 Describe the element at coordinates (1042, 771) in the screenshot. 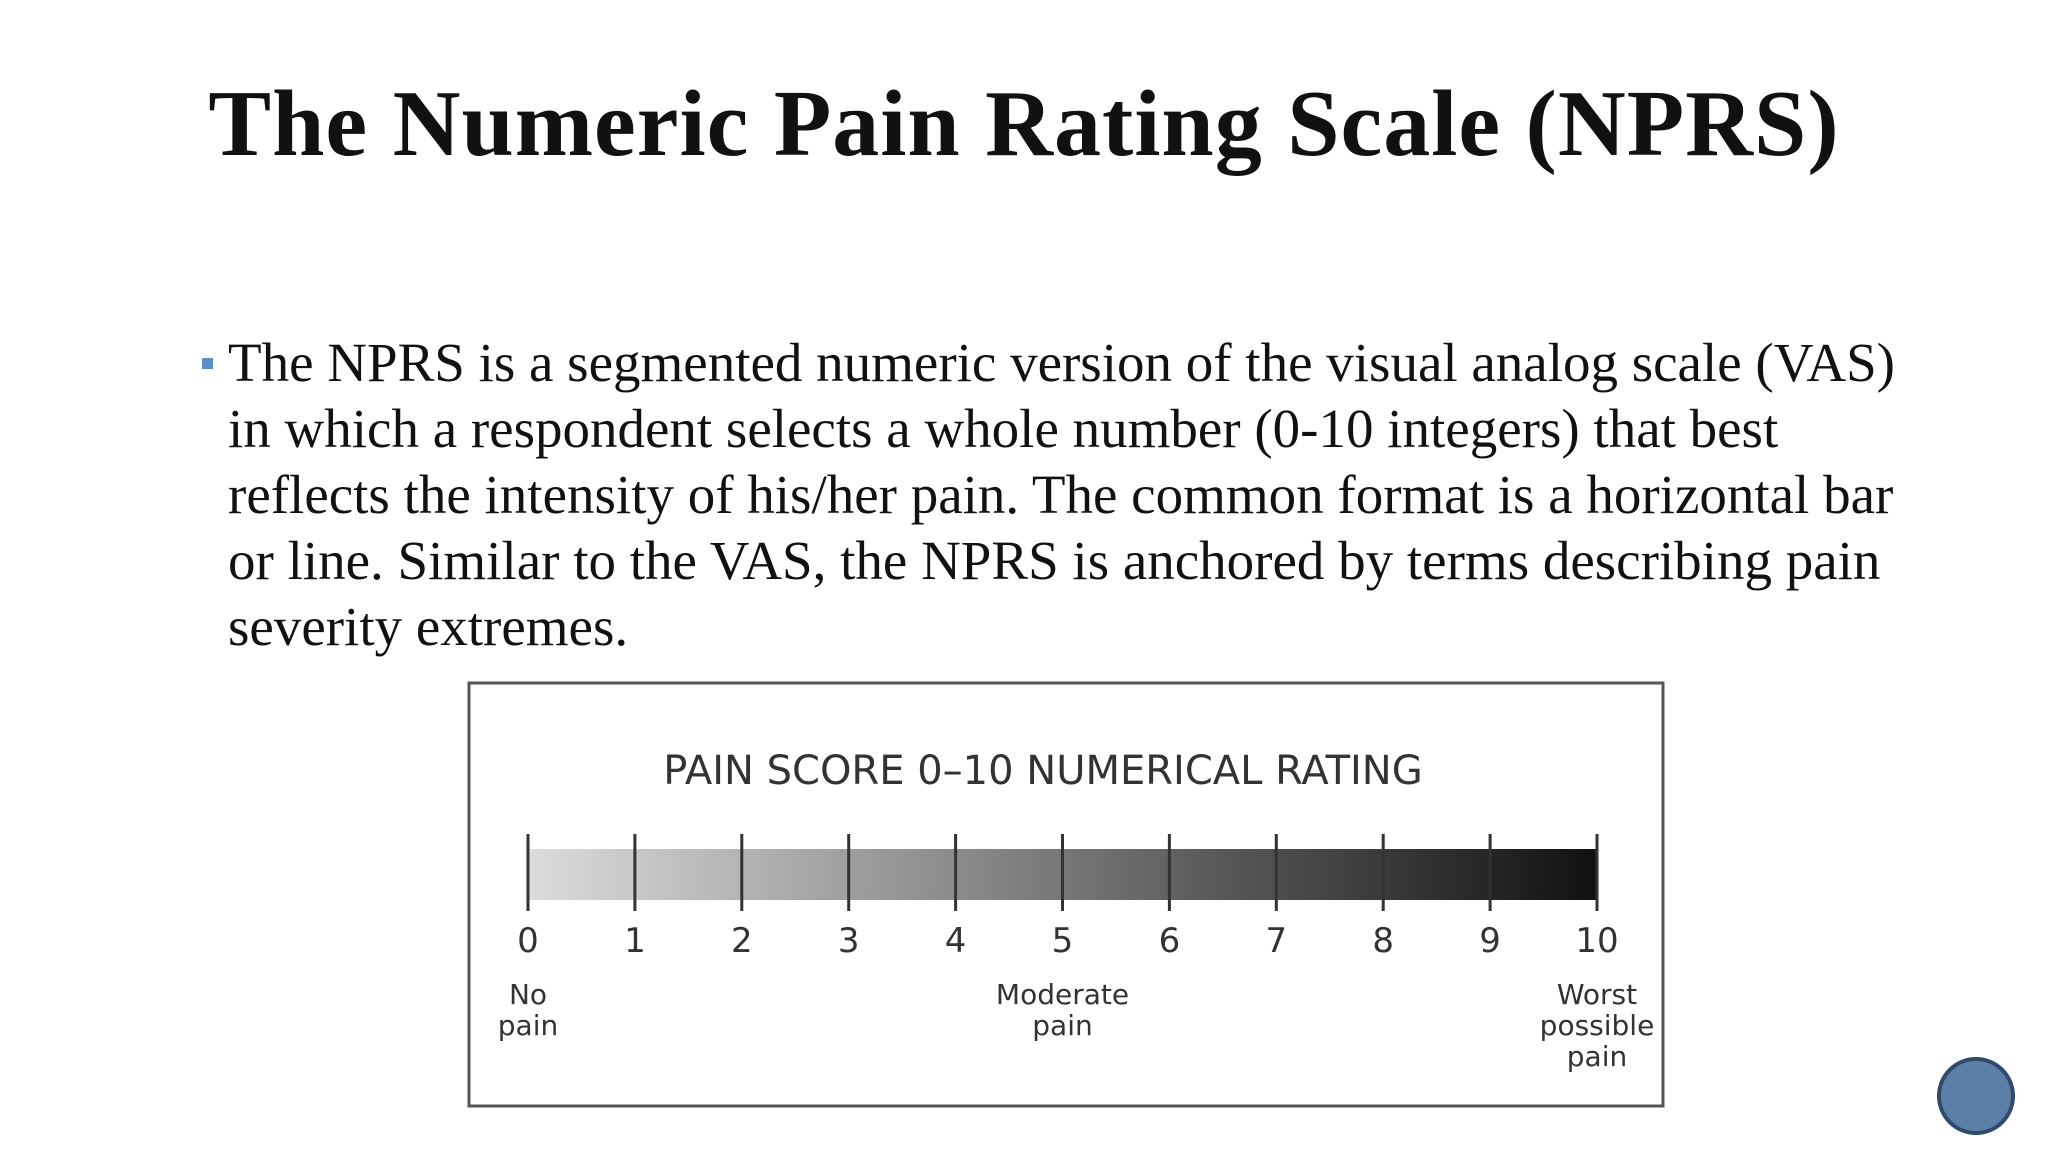

I see `figure-title: PAIN SCORE 0–10 NUMERICAL RATING` at that location.